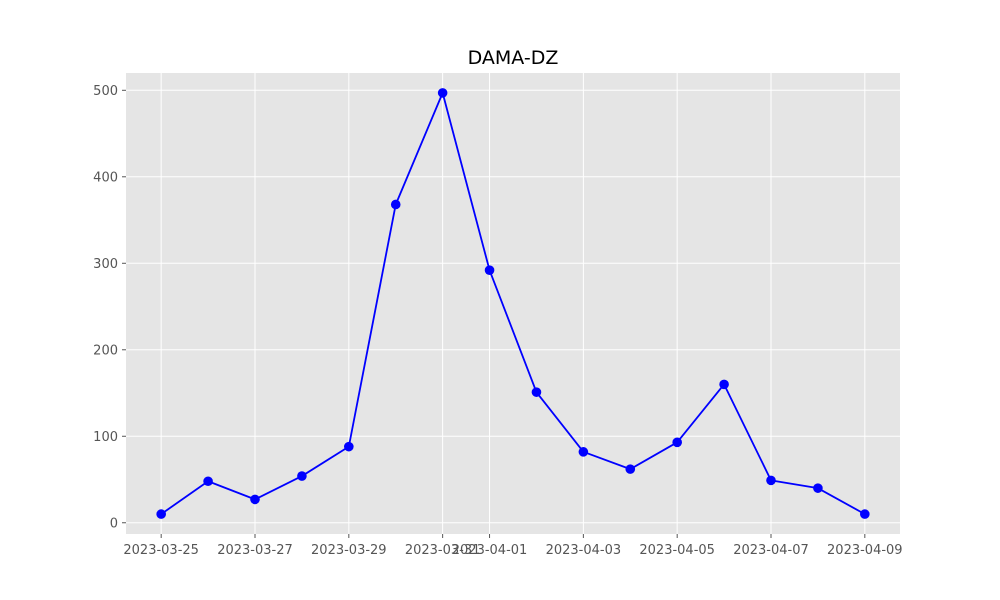 Image resolution: width=1000 pixels, height=600 pixels. I want to click on x-tick-label: 2023-04-01, so click(490, 550).